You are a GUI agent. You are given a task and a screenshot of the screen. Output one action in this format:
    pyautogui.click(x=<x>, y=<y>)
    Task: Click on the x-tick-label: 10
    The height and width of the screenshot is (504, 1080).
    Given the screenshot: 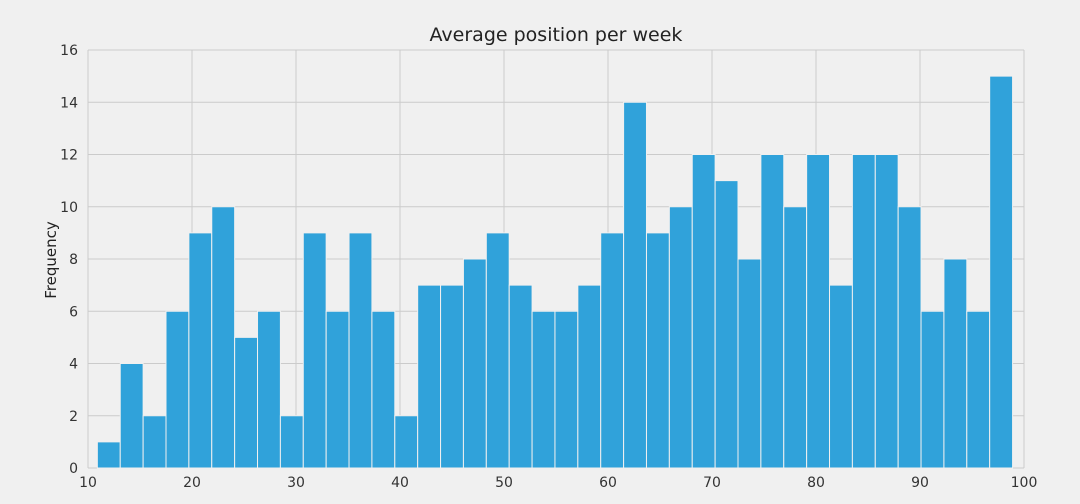 What is the action you would take?
    pyautogui.click(x=88, y=483)
    